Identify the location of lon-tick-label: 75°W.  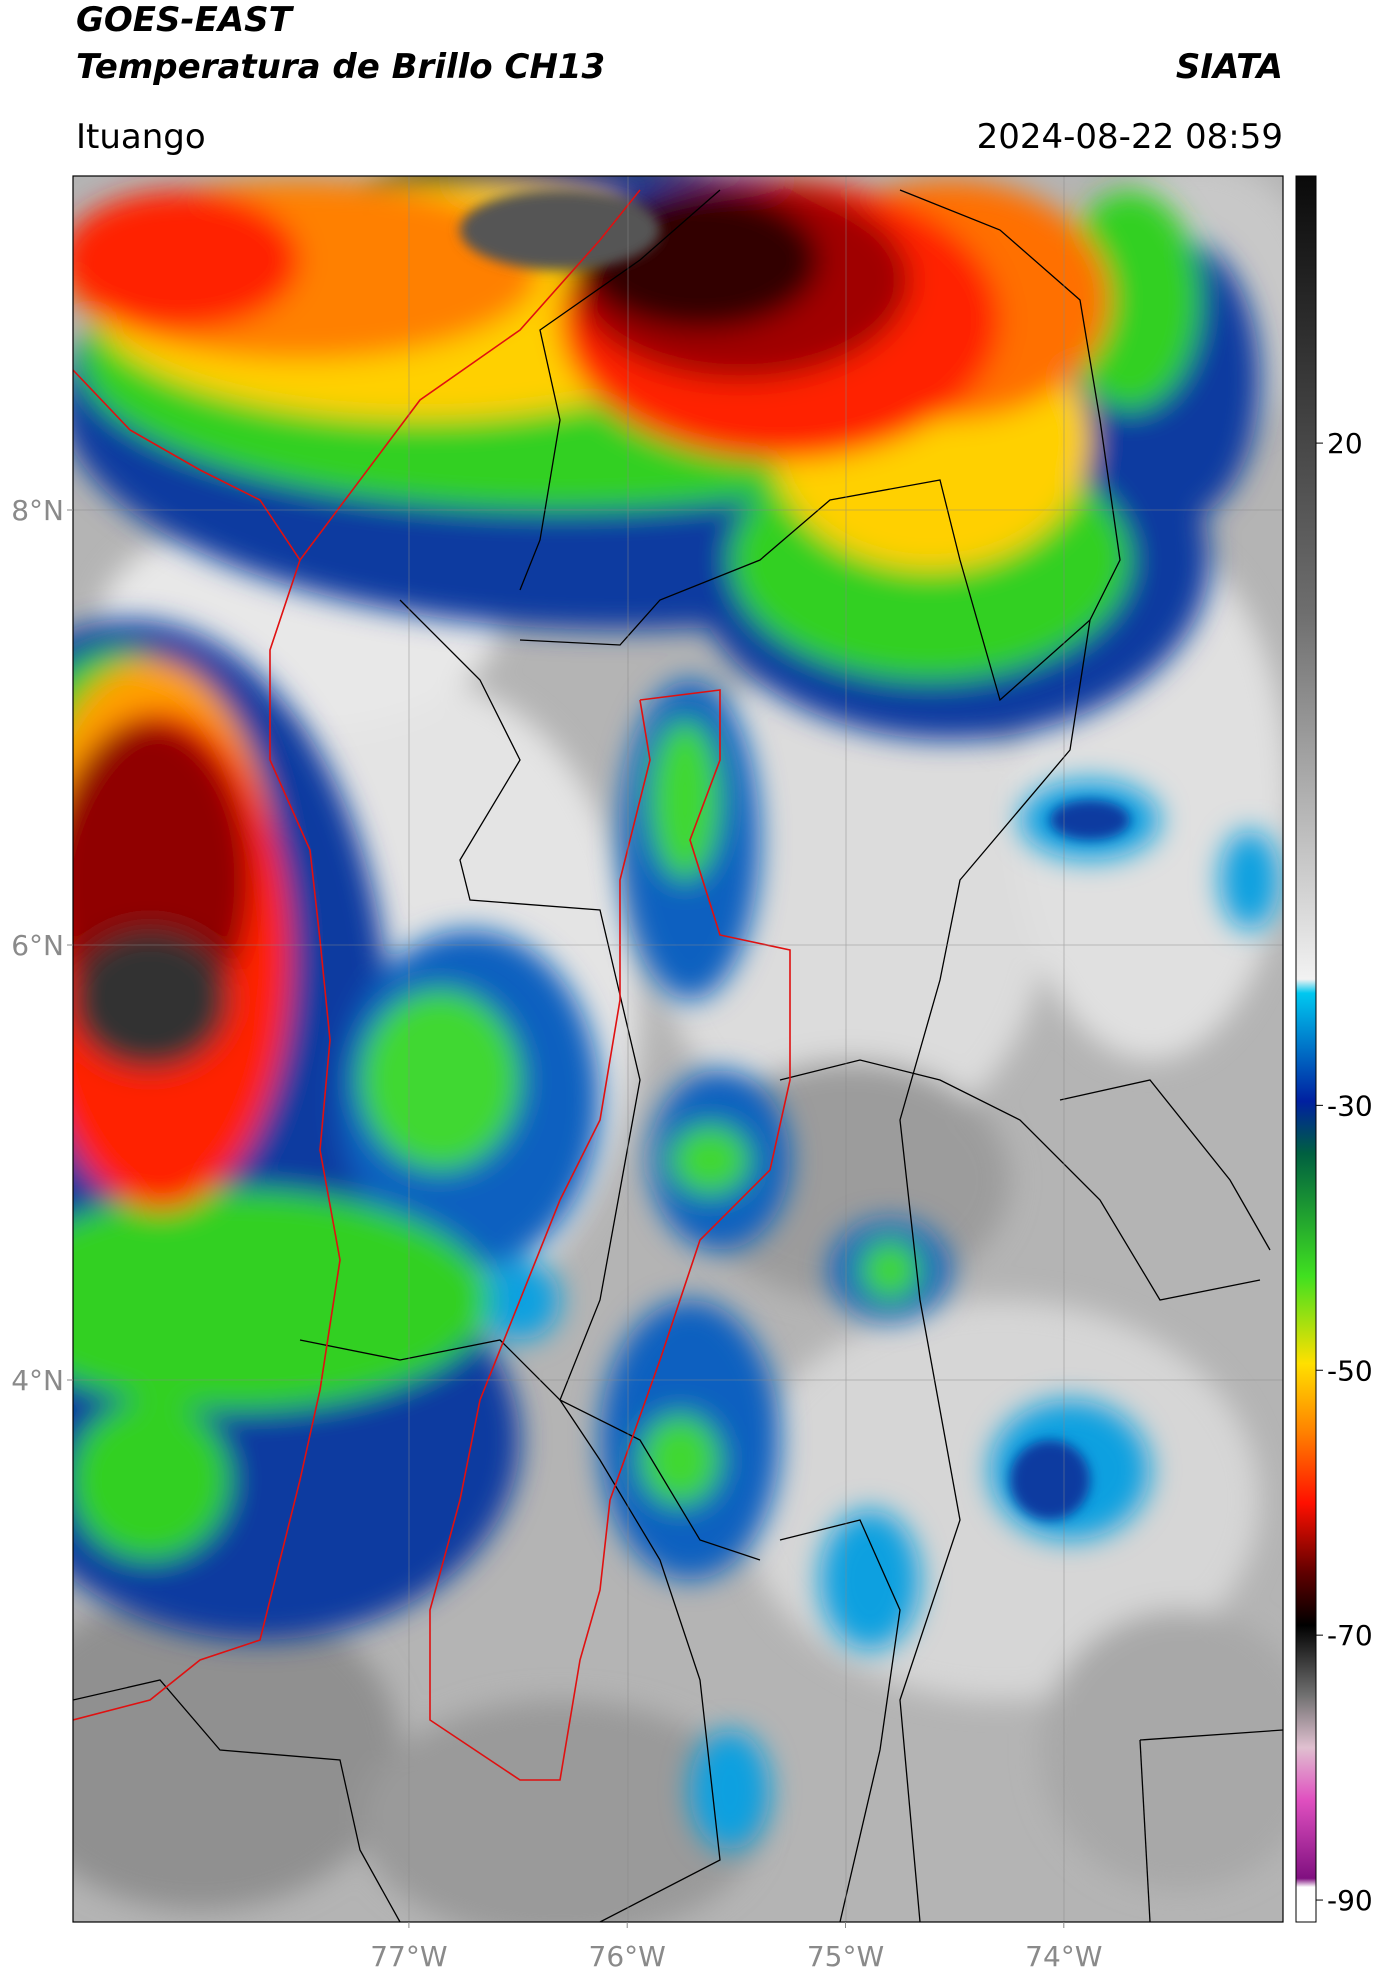
(845, 1956).